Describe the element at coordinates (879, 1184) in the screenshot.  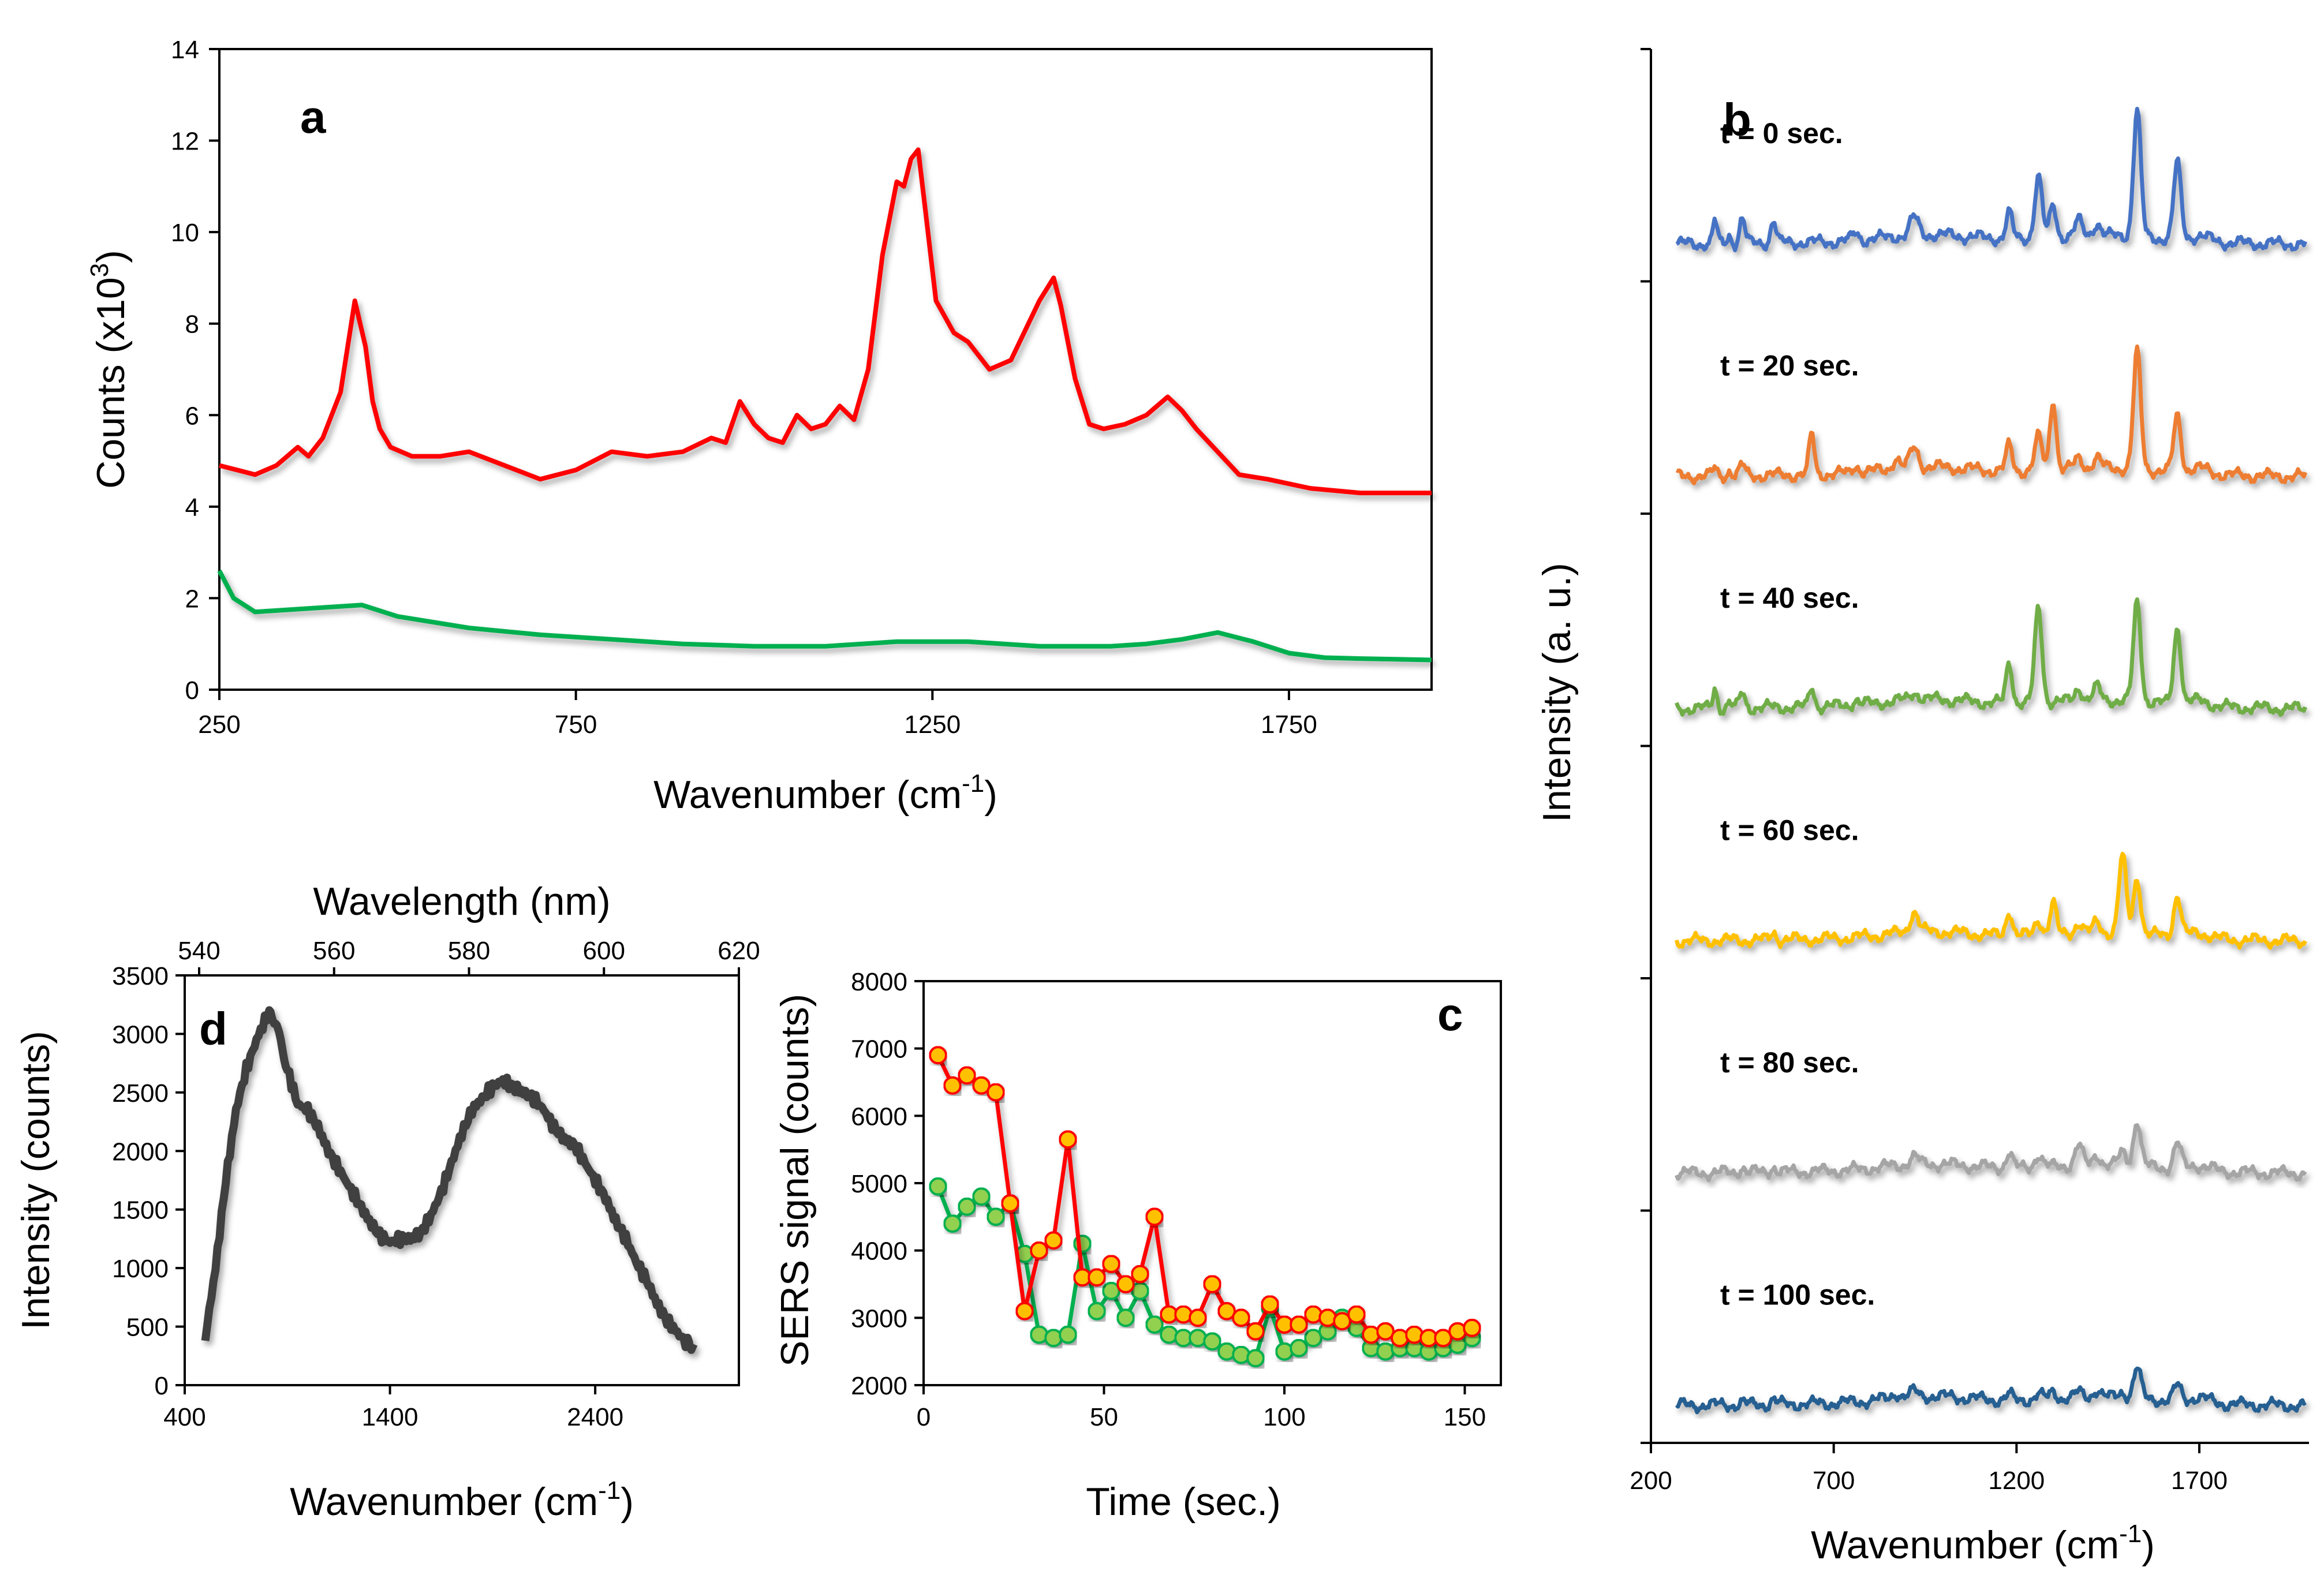
I see `panel-c-y-tick-label: 5000` at that location.